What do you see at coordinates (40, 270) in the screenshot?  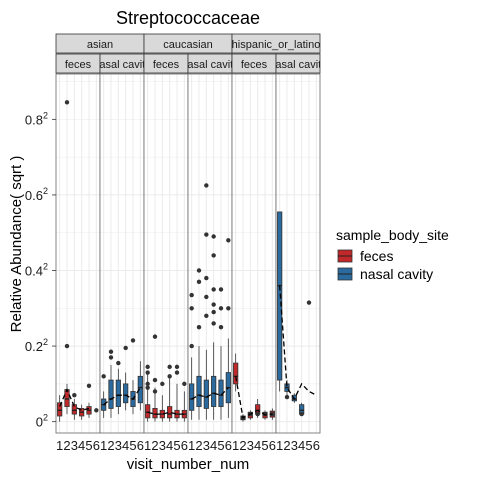 I see `y-axis: 02 0.22 0.42 0.62 0.82` at bounding box center [40, 270].